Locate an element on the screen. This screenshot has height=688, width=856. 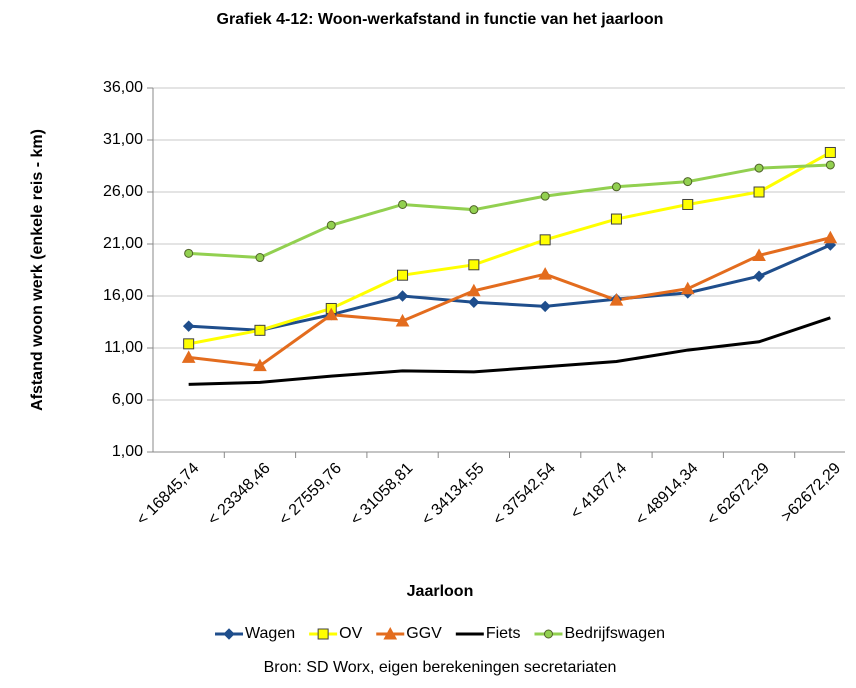
y-tick-label: 36,00 is located at coordinates (123, 87).